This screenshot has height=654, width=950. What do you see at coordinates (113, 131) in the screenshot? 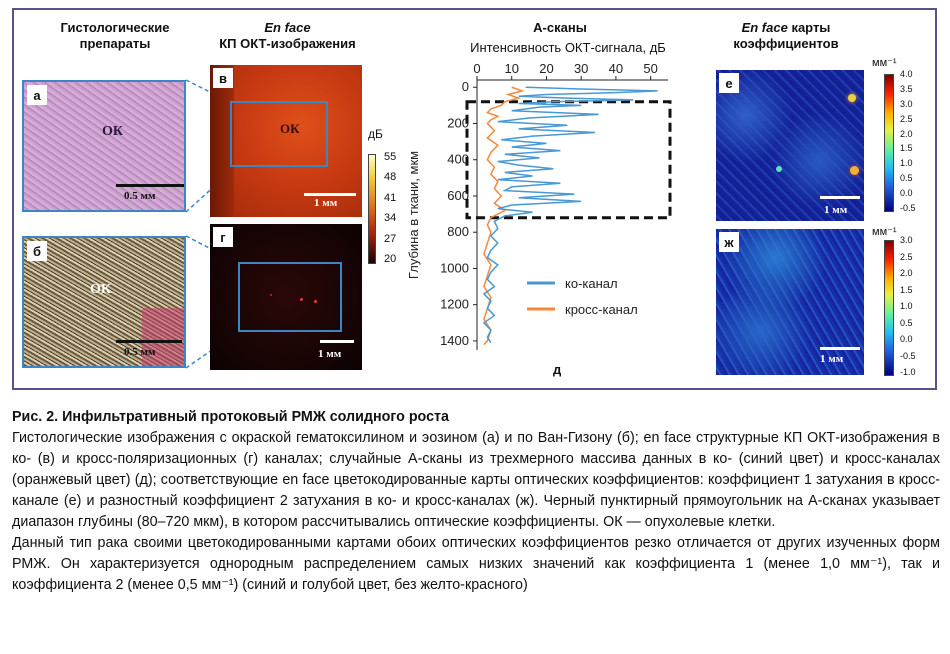
I see `panel-a-ok-label: ОК` at bounding box center [113, 131].